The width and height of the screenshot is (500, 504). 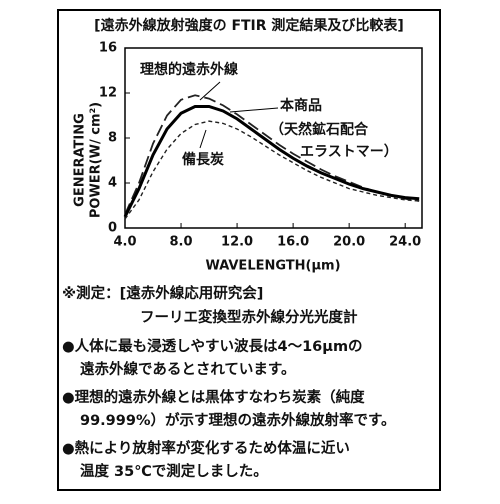 I want to click on y-tick-label: 16, so click(x=108, y=48).